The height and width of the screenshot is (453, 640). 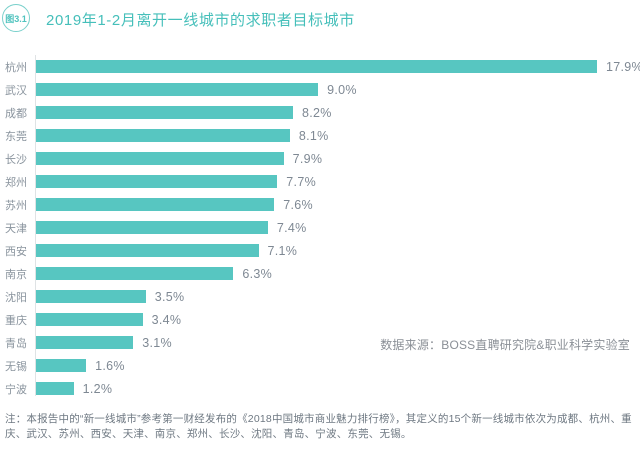 I want to click on value-label: 3.1%, so click(x=157, y=342).